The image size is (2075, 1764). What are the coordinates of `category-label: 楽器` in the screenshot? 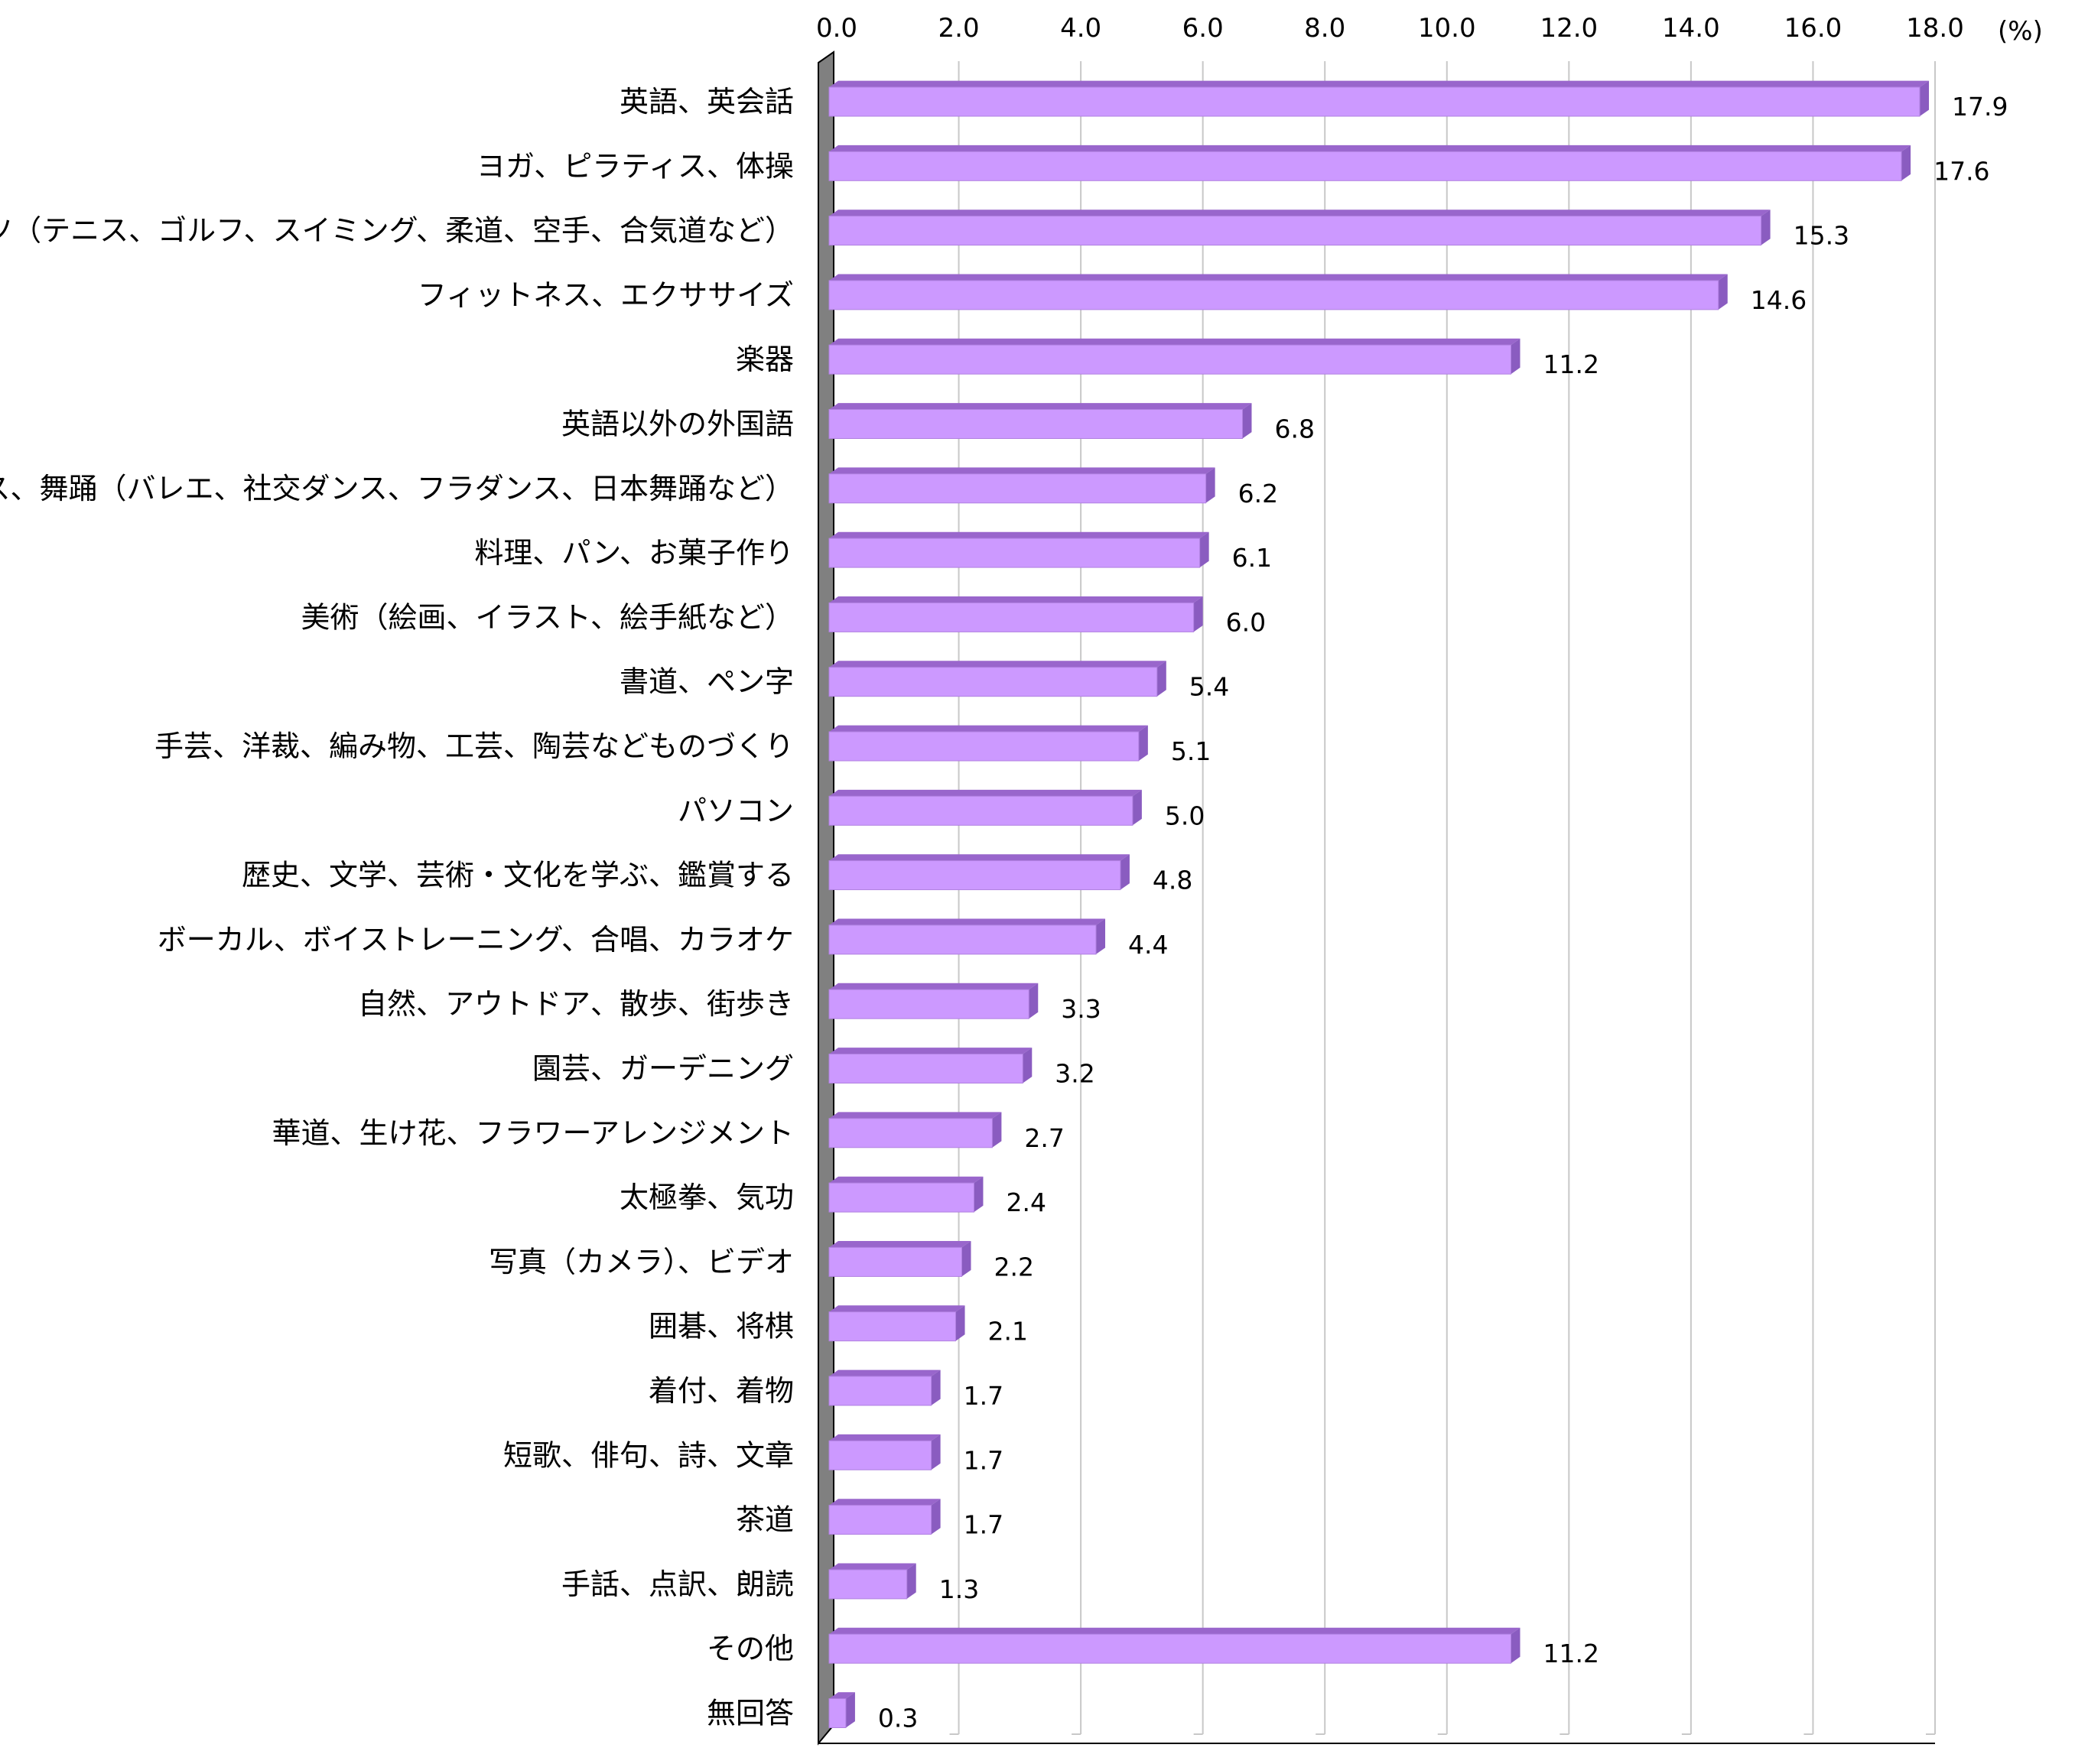 It's located at (765, 359).